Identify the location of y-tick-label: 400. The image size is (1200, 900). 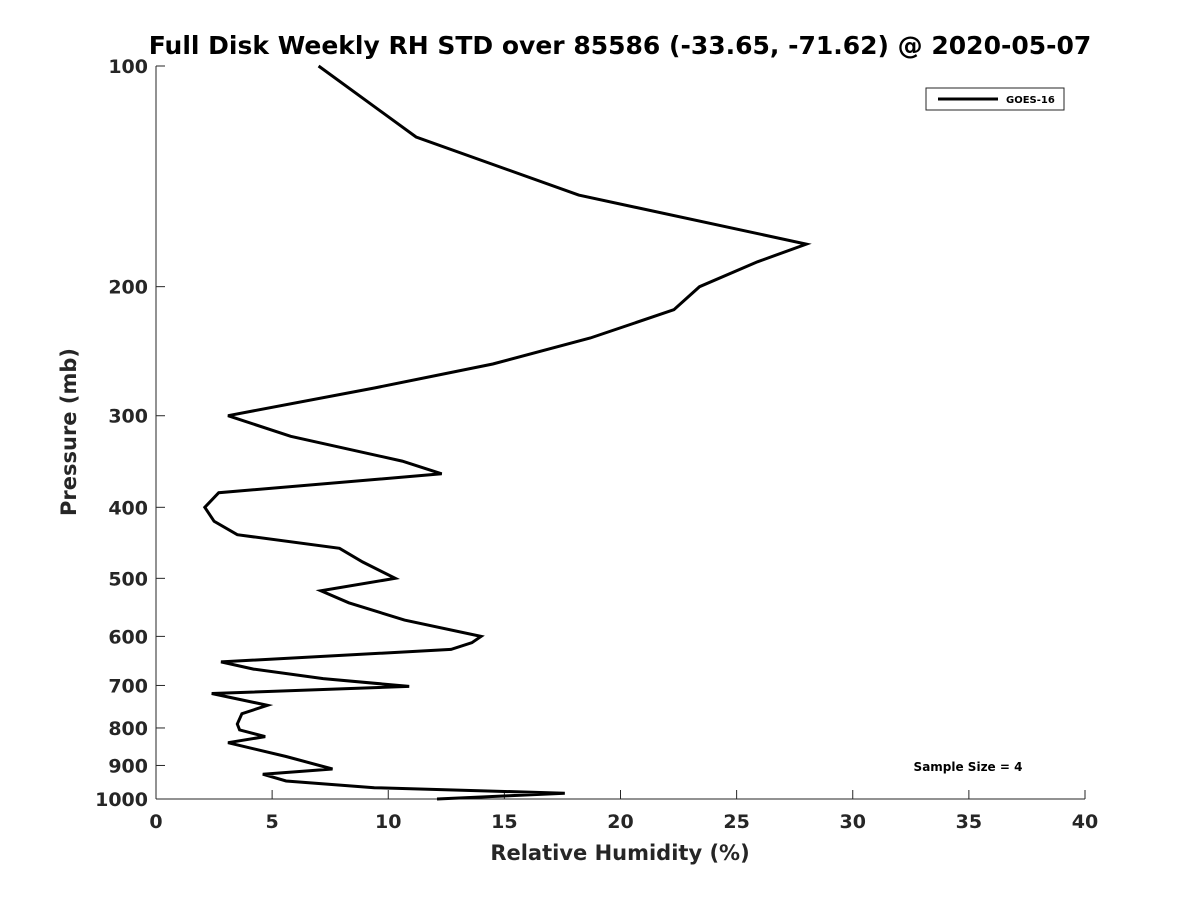
(128, 508).